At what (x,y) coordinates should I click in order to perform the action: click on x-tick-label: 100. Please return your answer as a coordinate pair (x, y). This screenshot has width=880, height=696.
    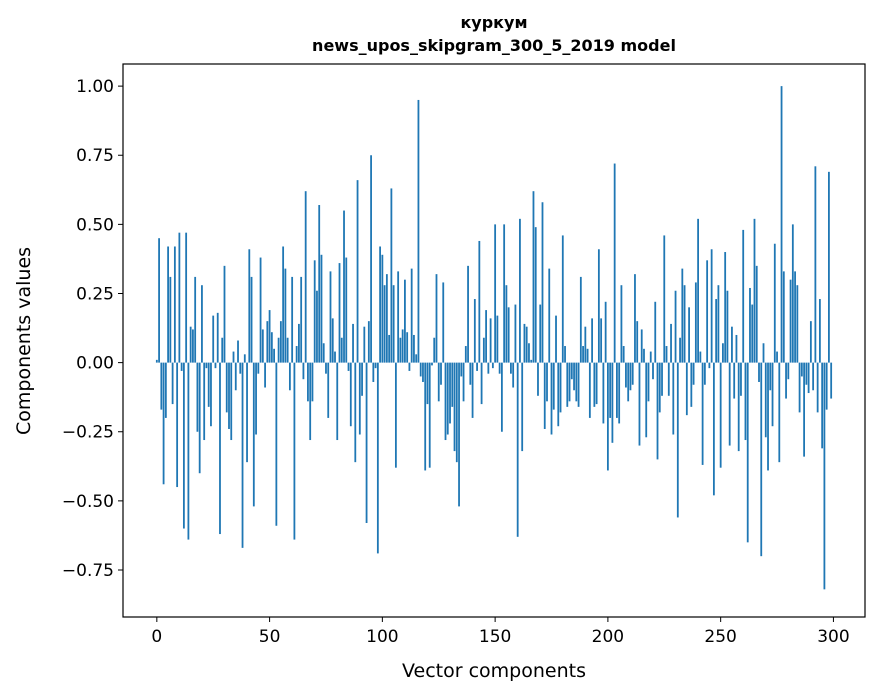
    Looking at the image, I should click on (382, 637).